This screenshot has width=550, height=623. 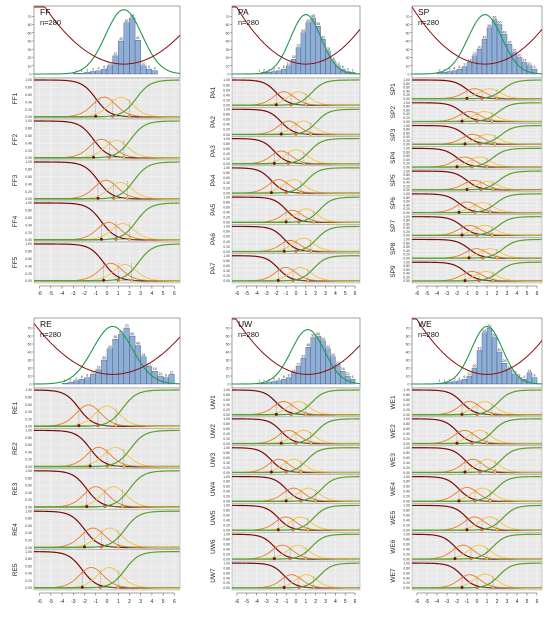 What do you see at coordinates (406, 224) in the screenshot?
I see `item-y-tick-label: 0.60` at bounding box center [406, 224].